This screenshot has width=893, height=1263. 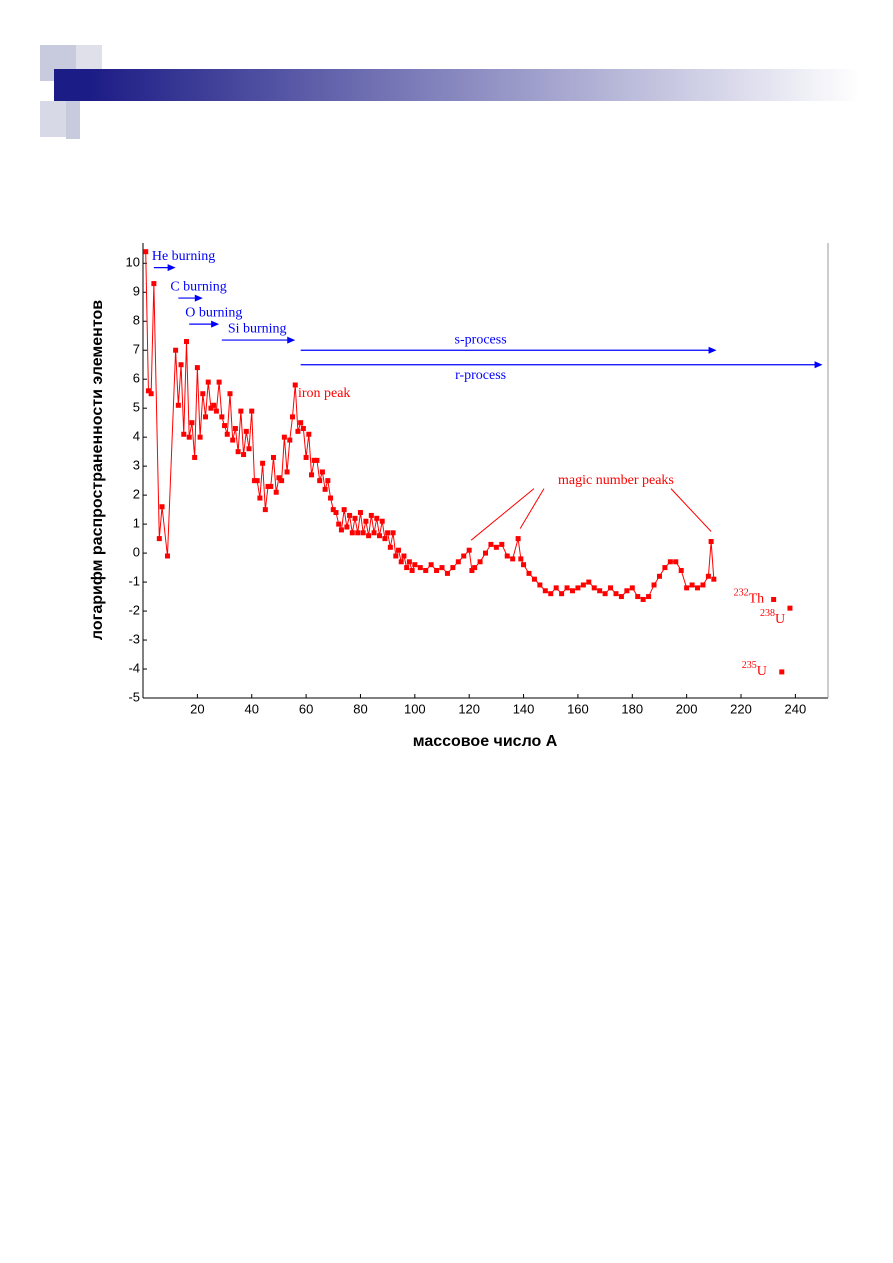 I want to click on isotope-symbol: Th, so click(x=757, y=599).